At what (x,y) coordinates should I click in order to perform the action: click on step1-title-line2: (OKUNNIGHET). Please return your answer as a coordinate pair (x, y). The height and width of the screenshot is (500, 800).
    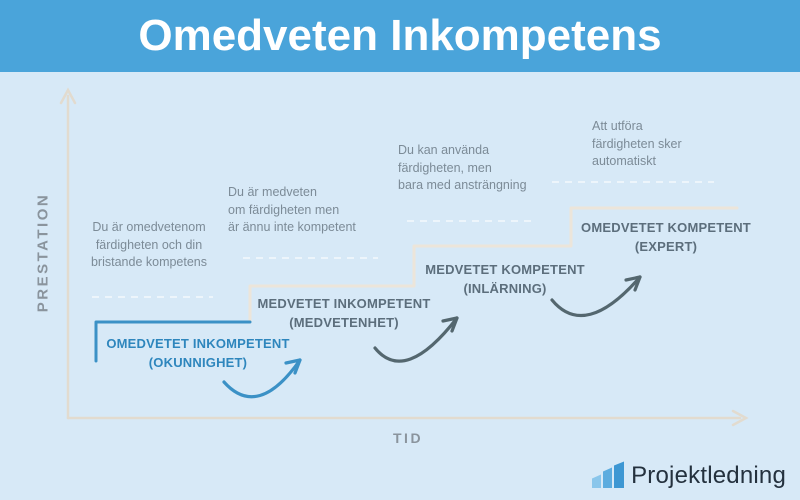
    Looking at the image, I should click on (198, 362).